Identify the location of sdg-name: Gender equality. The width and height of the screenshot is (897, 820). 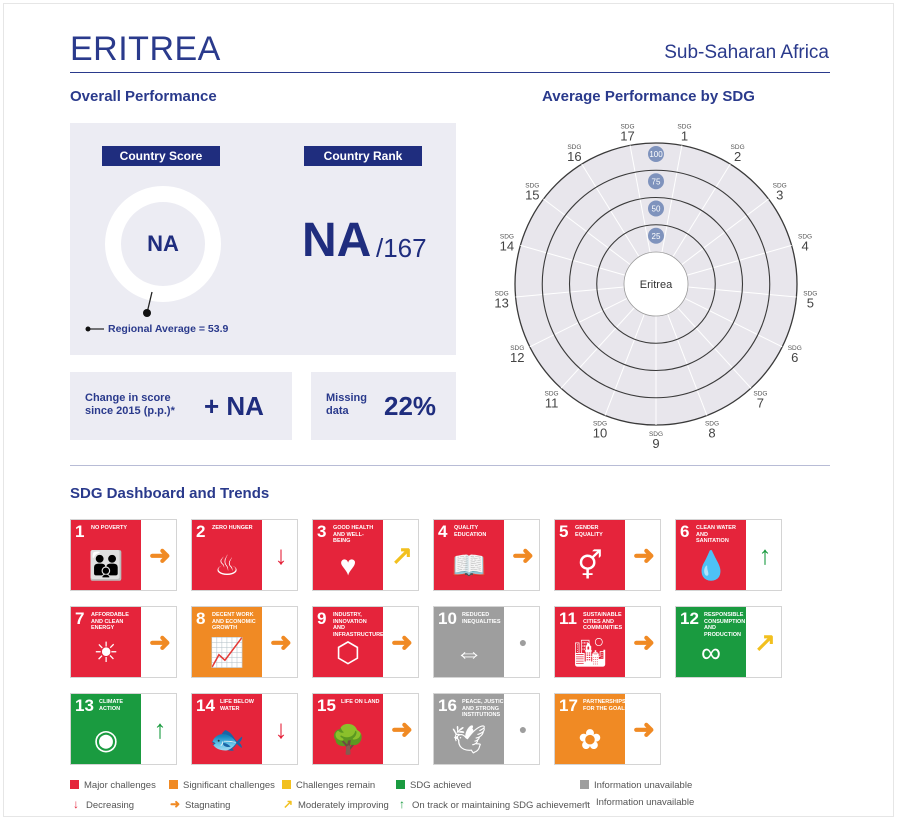
(589, 531).